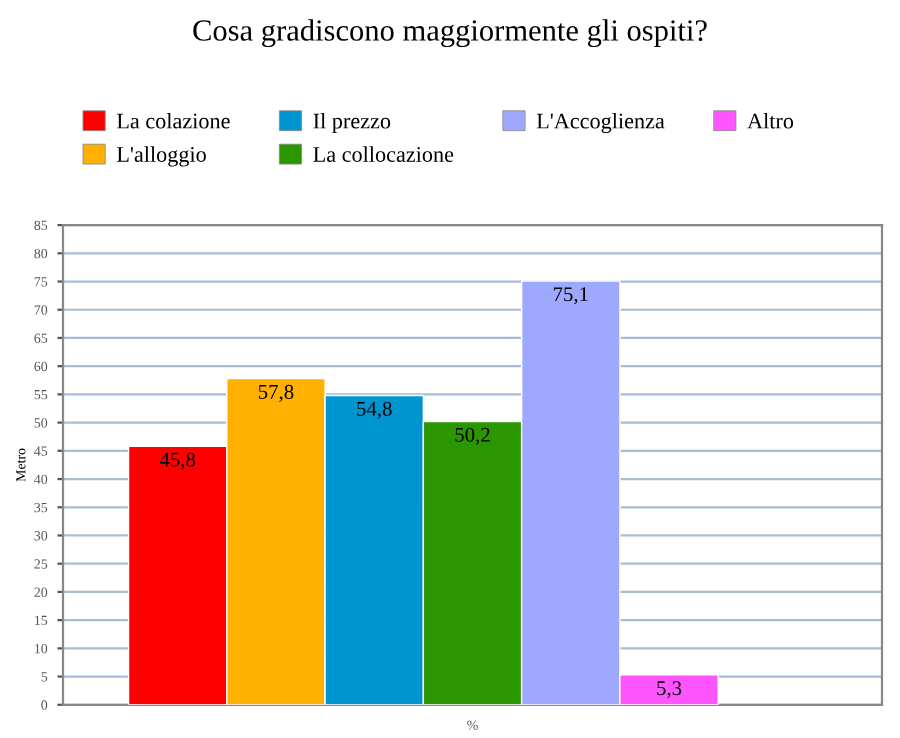 Image resolution: width=900 pixels, height=738 pixels. I want to click on legend-label: L'Accoglienza, so click(600, 123).